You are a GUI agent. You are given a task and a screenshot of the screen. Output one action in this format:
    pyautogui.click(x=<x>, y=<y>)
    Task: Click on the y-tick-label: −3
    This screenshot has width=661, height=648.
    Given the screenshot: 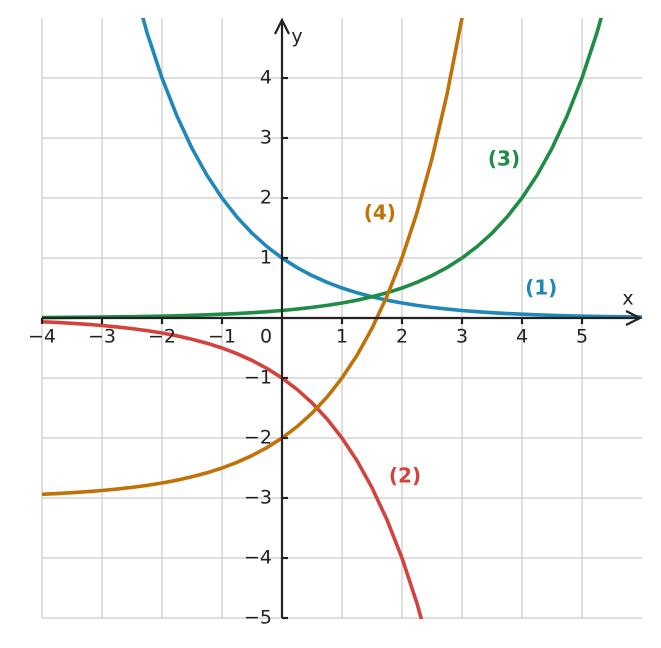 What is the action you would take?
    pyautogui.click(x=258, y=498)
    